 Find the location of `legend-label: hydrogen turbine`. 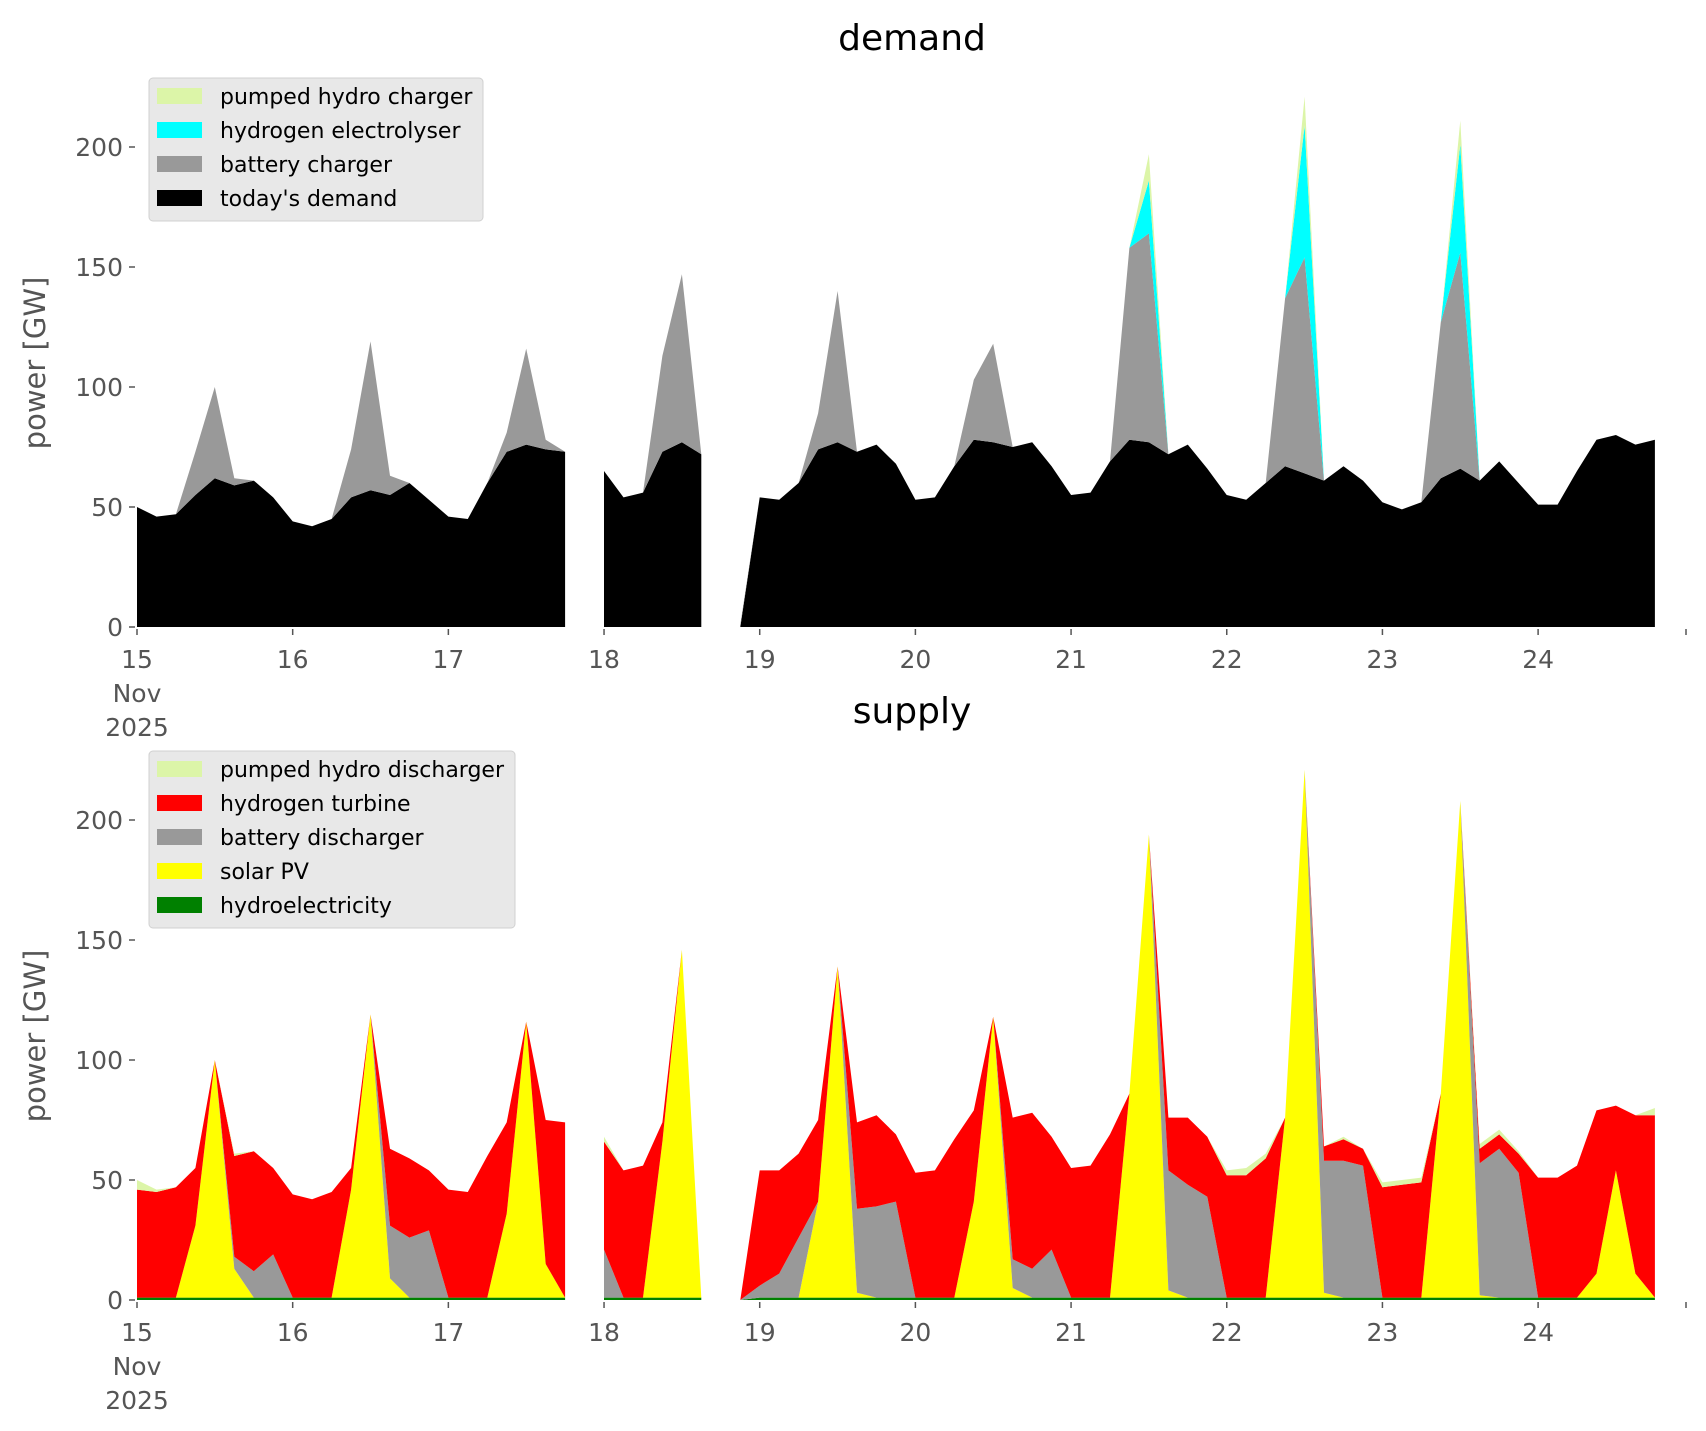

legend-label: hydrogen turbine is located at coordinates (315, 804).